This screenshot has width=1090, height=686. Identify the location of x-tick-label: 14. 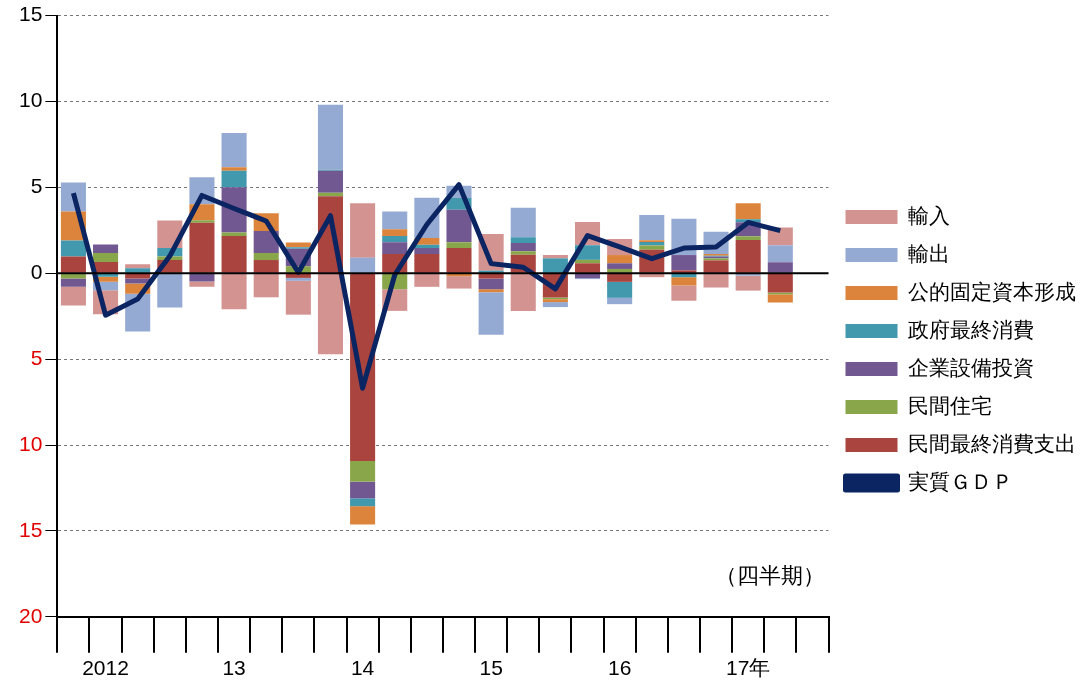
(362, 668).